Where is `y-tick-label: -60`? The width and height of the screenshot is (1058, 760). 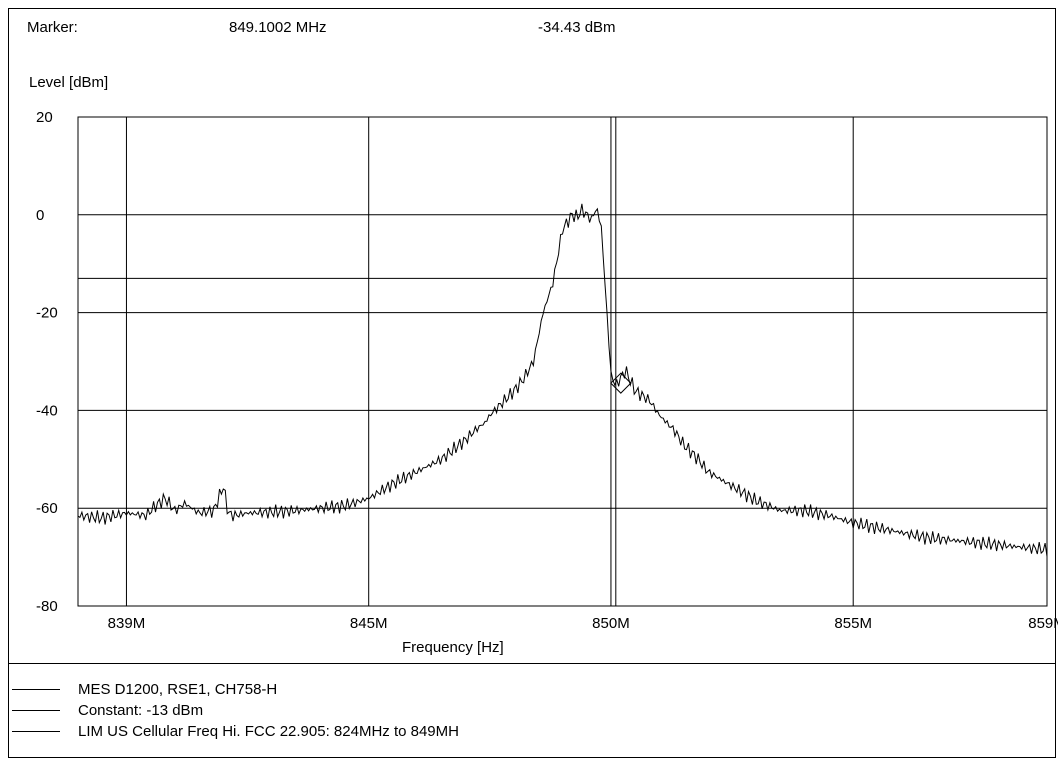
y-tick-label: -60 is located at coordinates (47, 508).